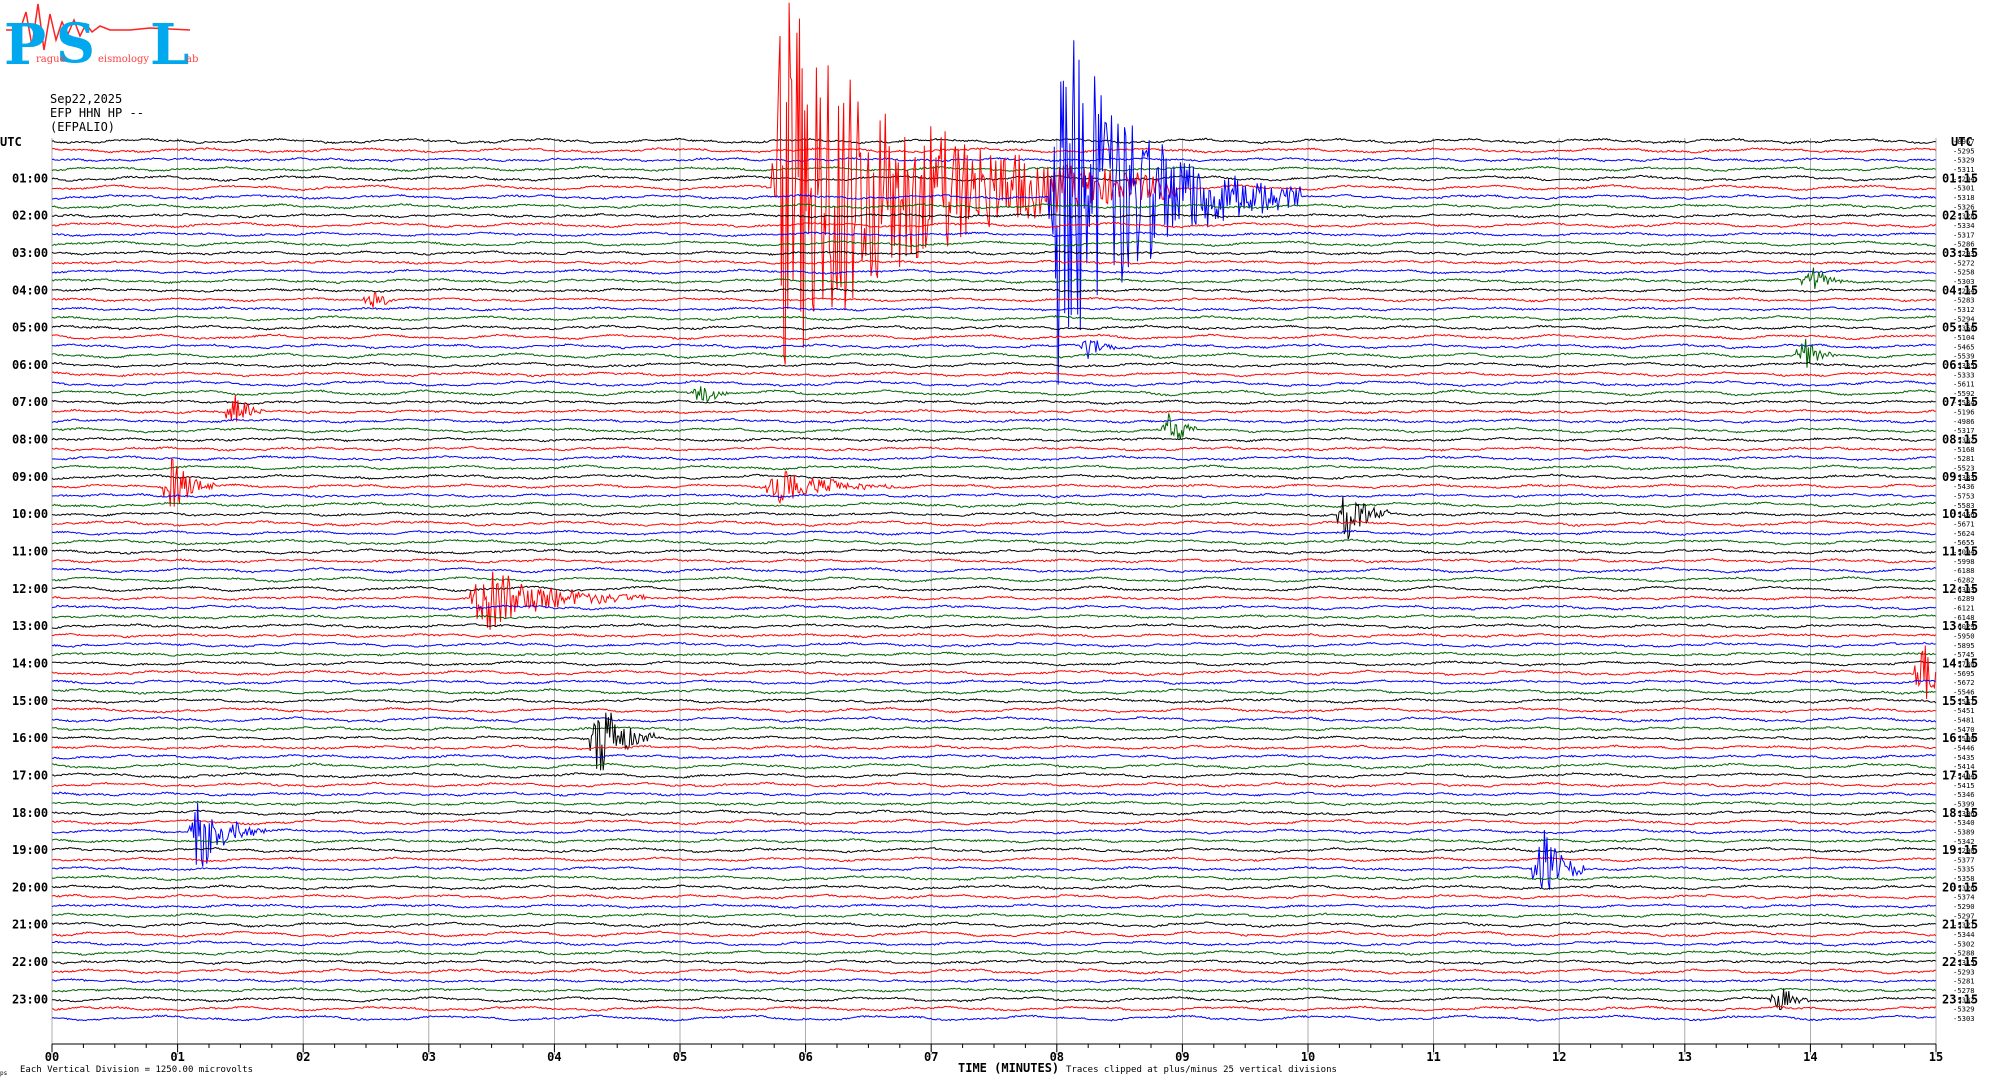 Image resolution: width=2010 pixels, height=1080 pixels. I want to click on trace-offset-label: -5481, so click(1964, 719).